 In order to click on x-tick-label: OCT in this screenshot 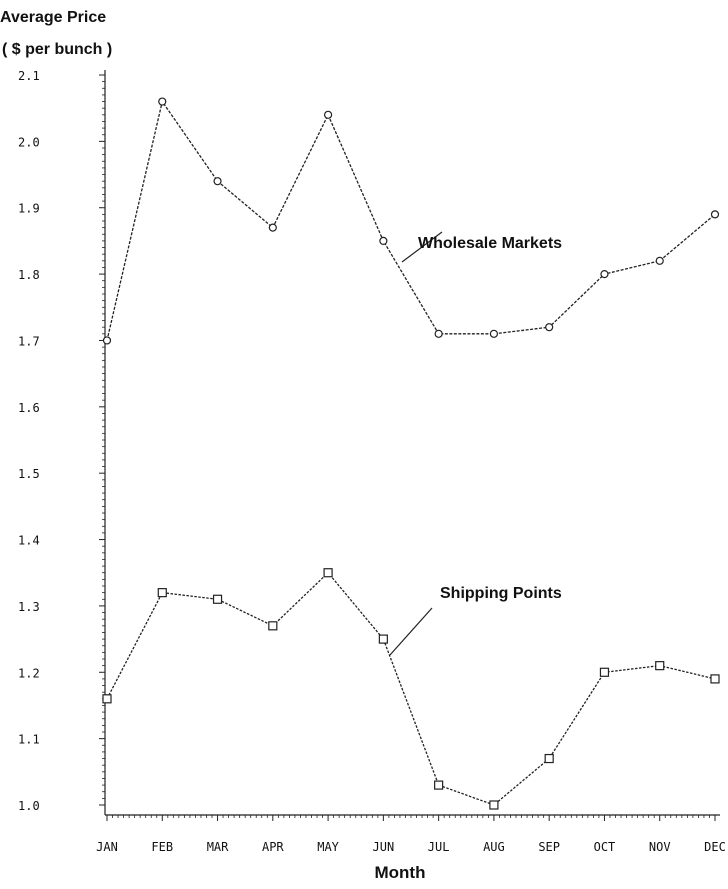, I will do `click(605, 847)`.